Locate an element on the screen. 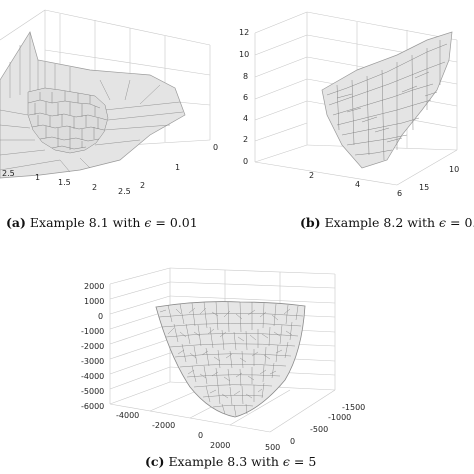 This screenshot has height=474, width=474. caption-a: (a) Example 8.1 with ϵ = 0.01 is located at coordinates (102, 222).